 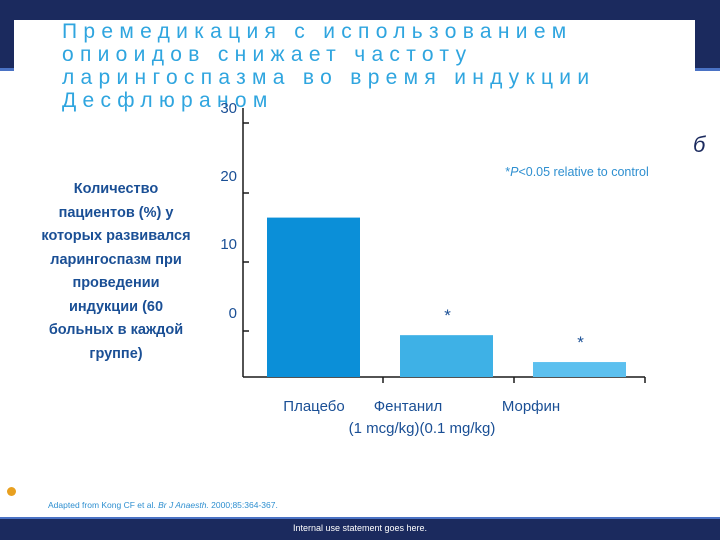 I want to click on bullet-dot-icon, so click(x=11, y=491).